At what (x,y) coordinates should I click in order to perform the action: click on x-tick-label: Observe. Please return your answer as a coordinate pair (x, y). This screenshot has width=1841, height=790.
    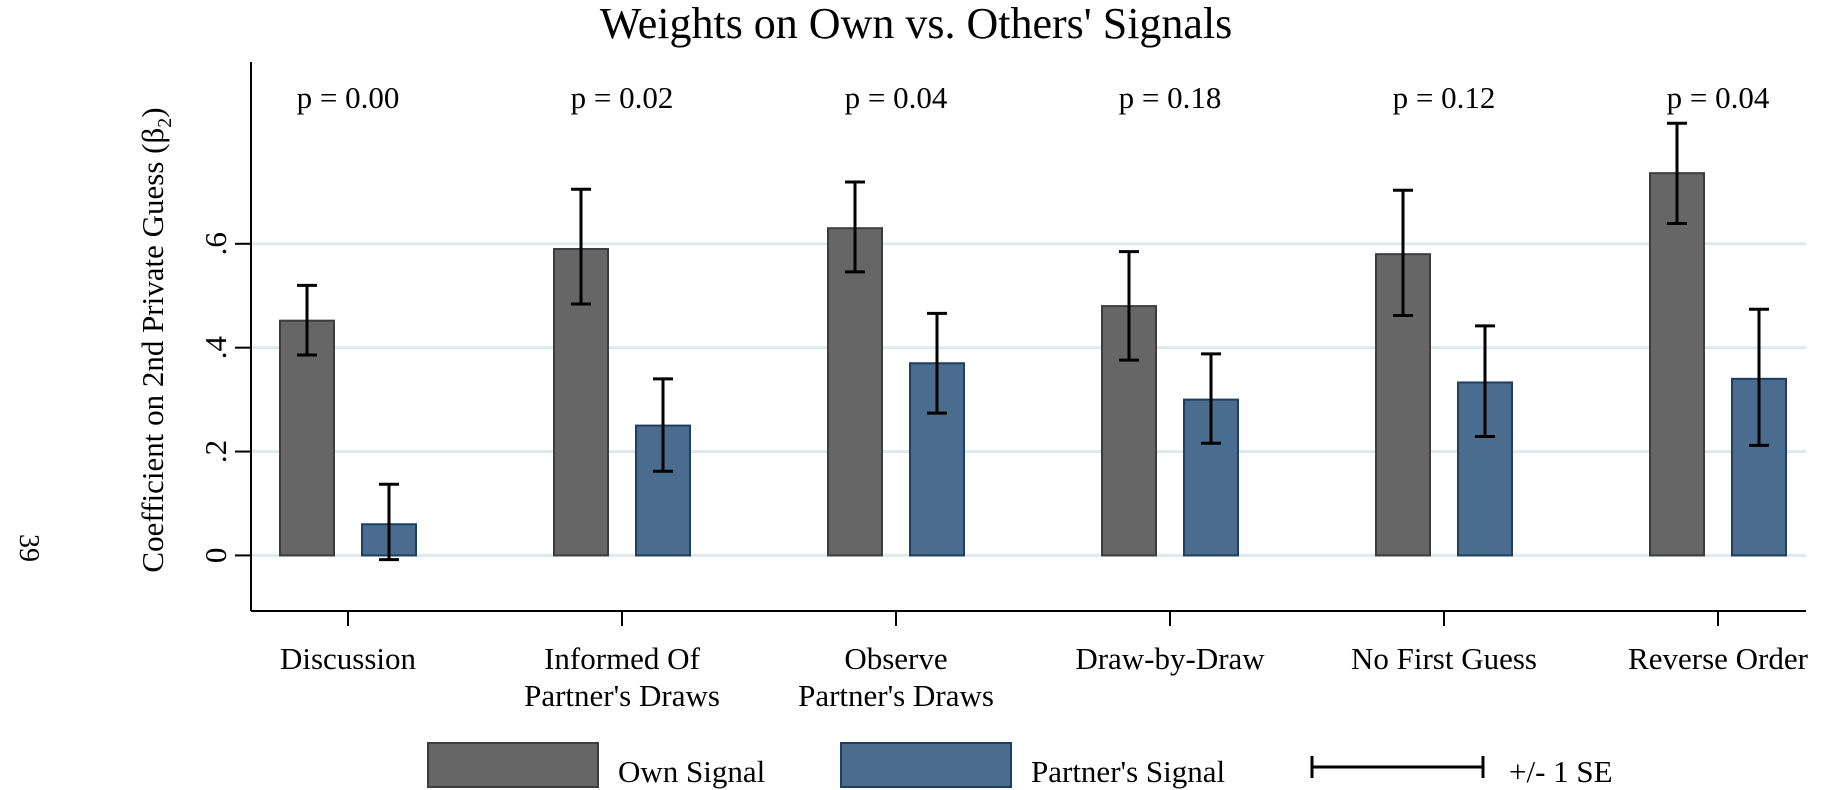
    Looking at the image, I should click on (895, 658).